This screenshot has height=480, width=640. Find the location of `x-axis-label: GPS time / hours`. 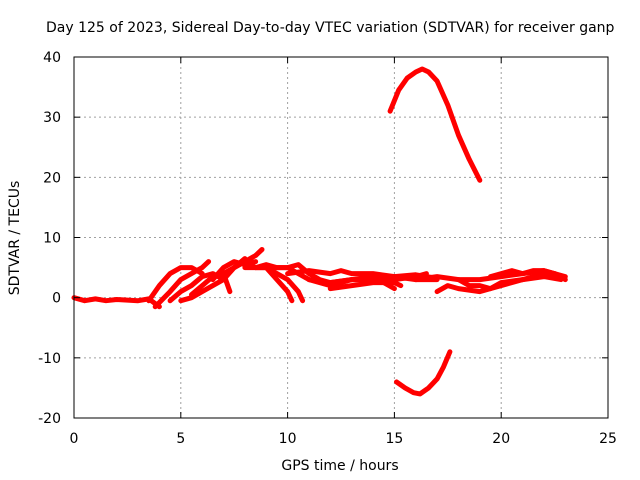

x-axis-label: GPS time / hours is located at coordinates (339, 466).